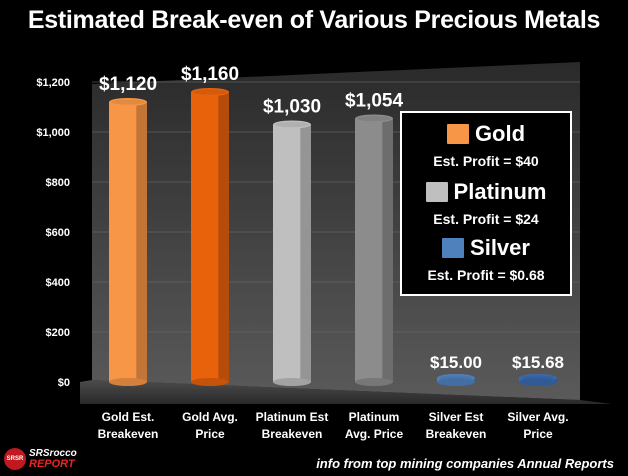  I want to click on data-label: $15.00, so click(456, 362).